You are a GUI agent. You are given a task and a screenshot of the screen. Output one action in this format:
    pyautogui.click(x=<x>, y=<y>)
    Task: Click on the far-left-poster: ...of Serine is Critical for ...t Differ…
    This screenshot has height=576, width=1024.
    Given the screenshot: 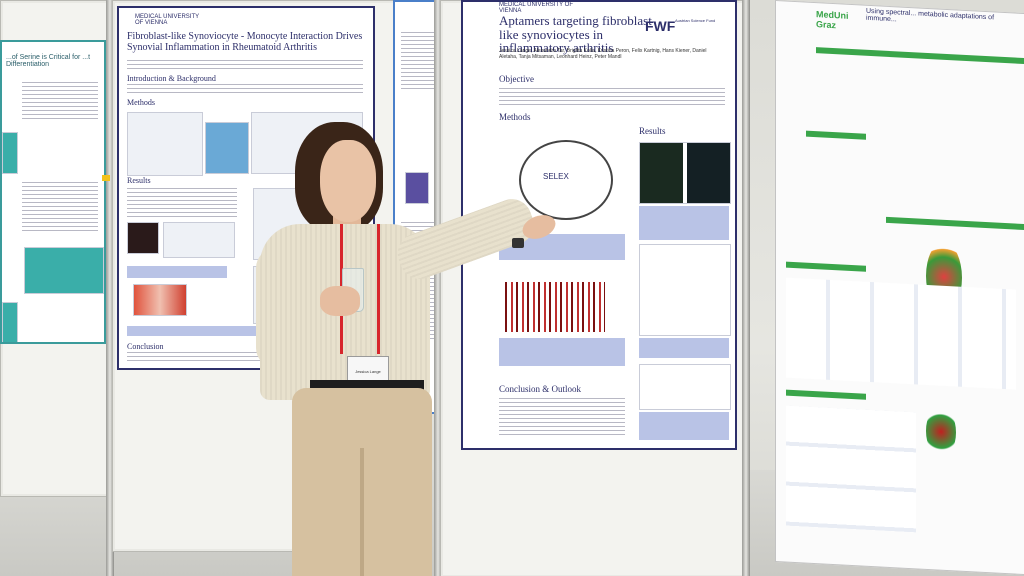 What is the action you would take?
    pyautogui.click(x=53, y=192)
    